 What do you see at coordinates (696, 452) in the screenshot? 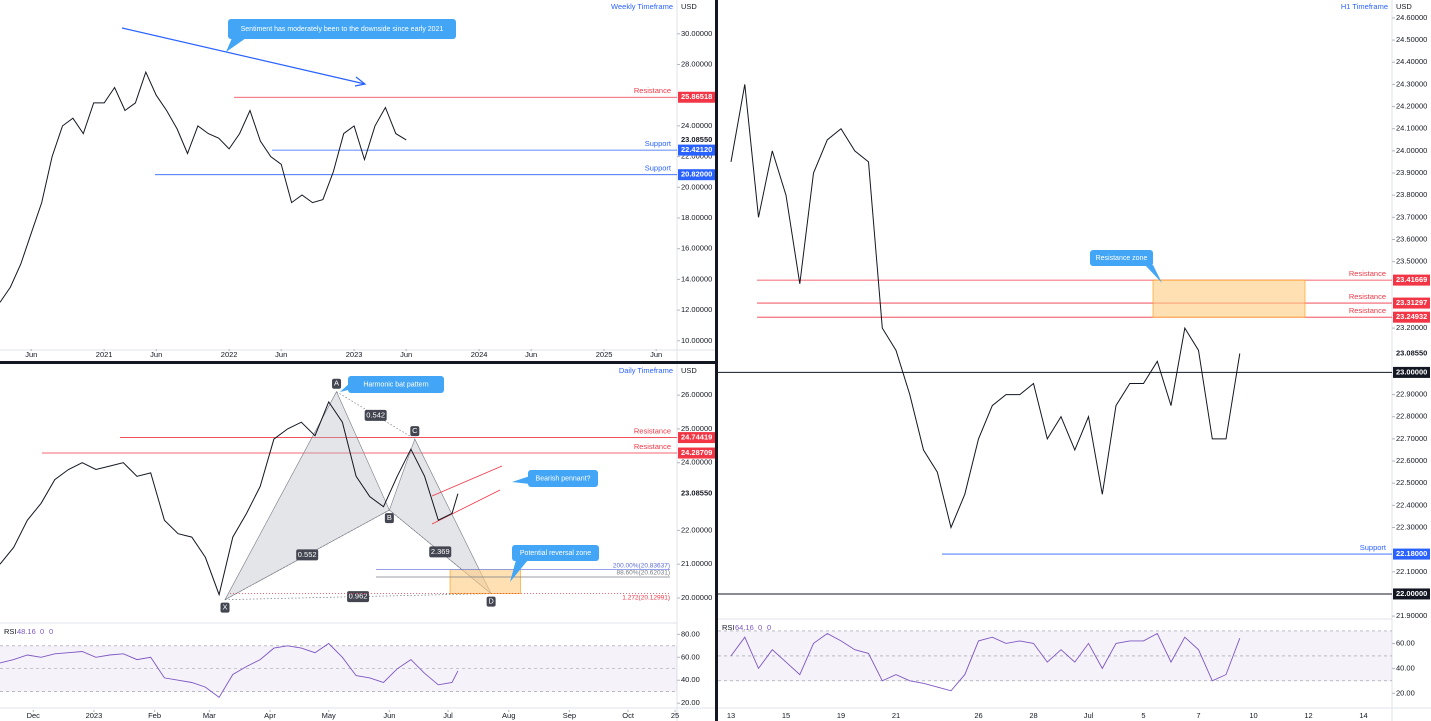
I see `price-label: 24.28709` at bounding box center [696, 452].